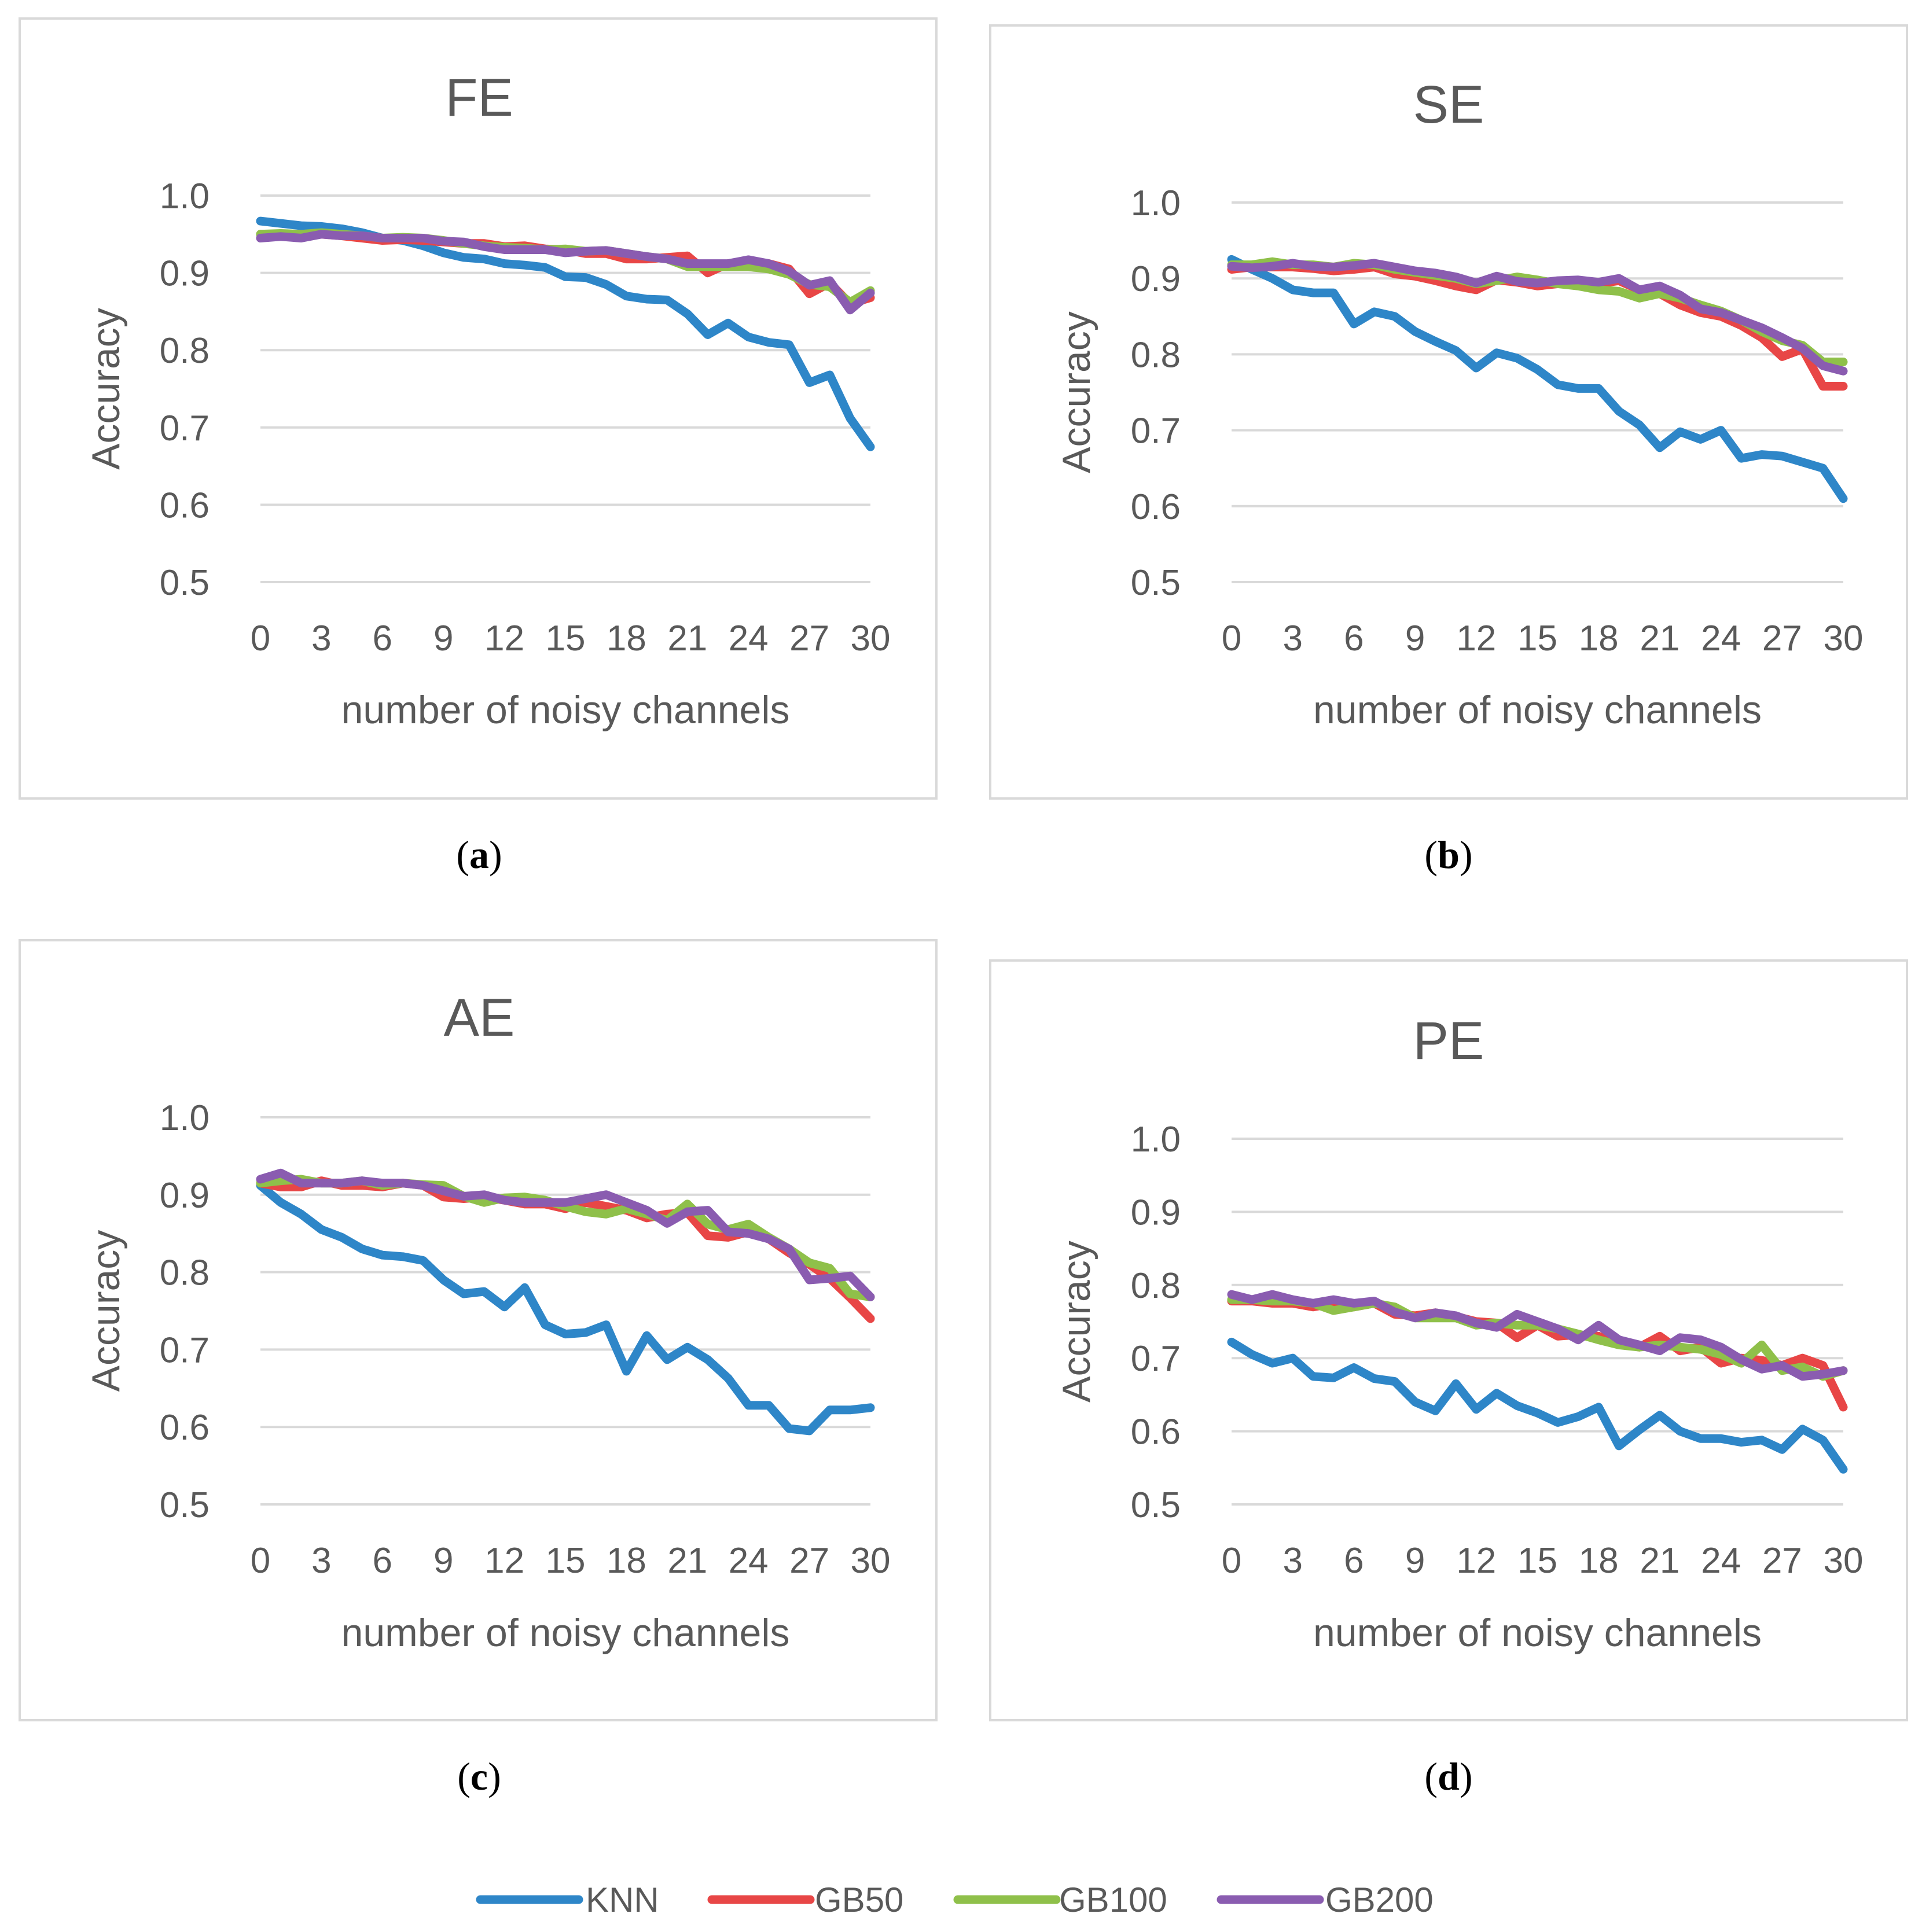  Describe the element at coordinates (1448, 104) in the screenshot. I see `chart-title: SE` at that location.